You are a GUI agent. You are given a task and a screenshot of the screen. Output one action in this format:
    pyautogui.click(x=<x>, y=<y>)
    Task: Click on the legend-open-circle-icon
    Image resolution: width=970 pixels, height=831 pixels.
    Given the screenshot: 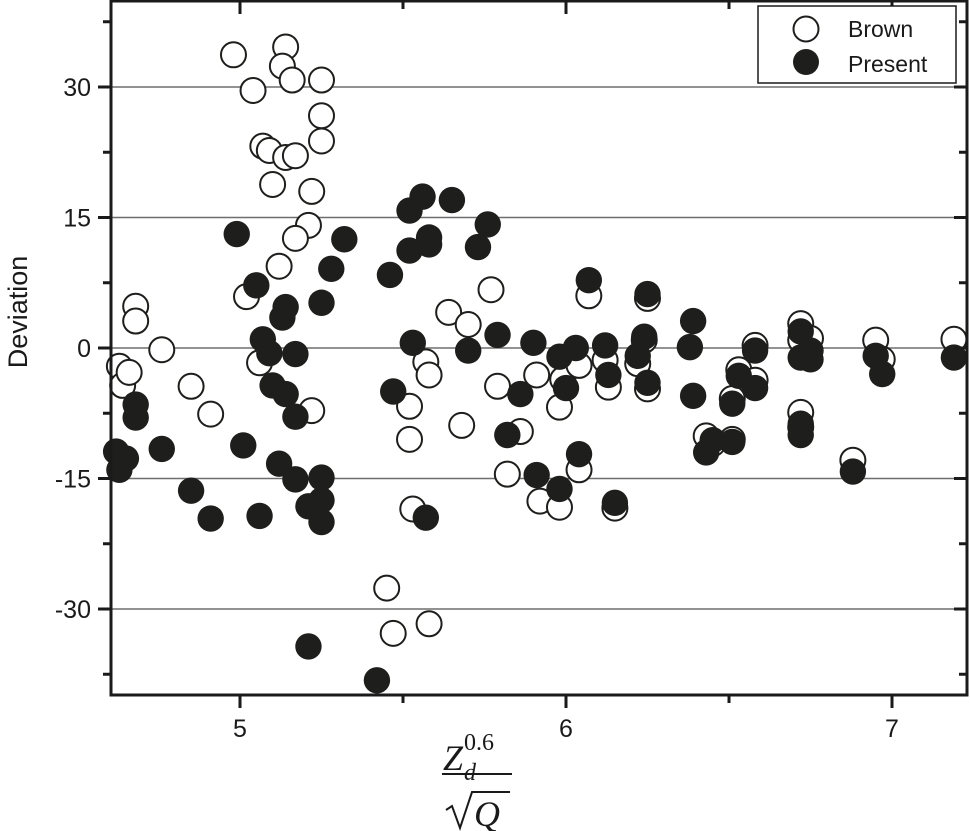 What is the action you would take?
    pyautogui.click(x=806, y=29)
    